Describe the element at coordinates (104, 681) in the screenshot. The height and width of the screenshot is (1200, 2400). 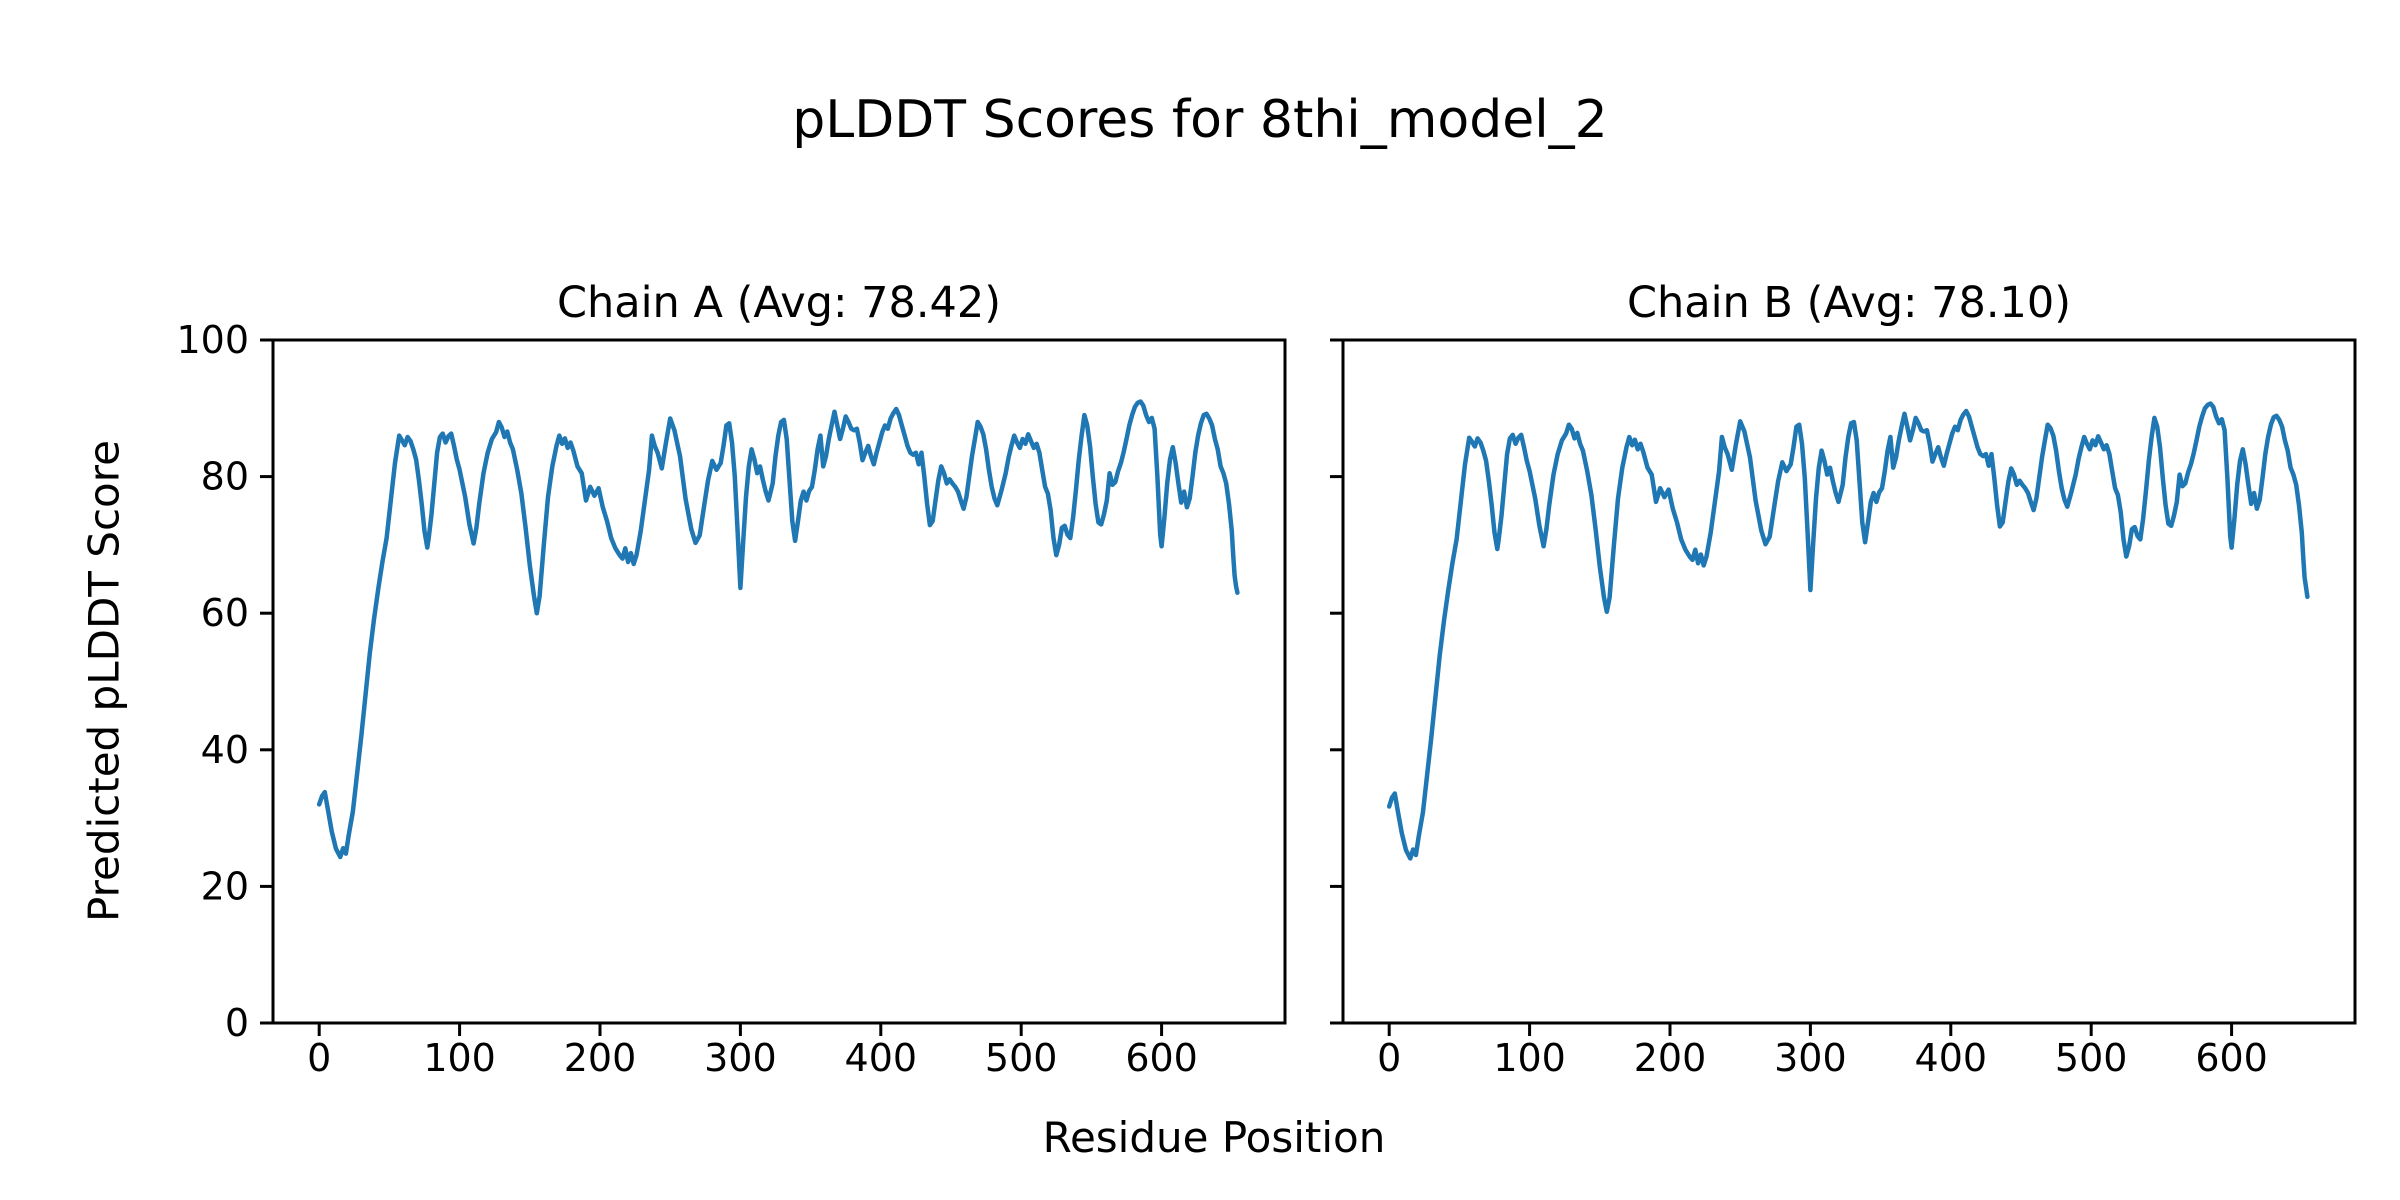
I see `y-axis-label: Predicted pLDDT Score` at that location.